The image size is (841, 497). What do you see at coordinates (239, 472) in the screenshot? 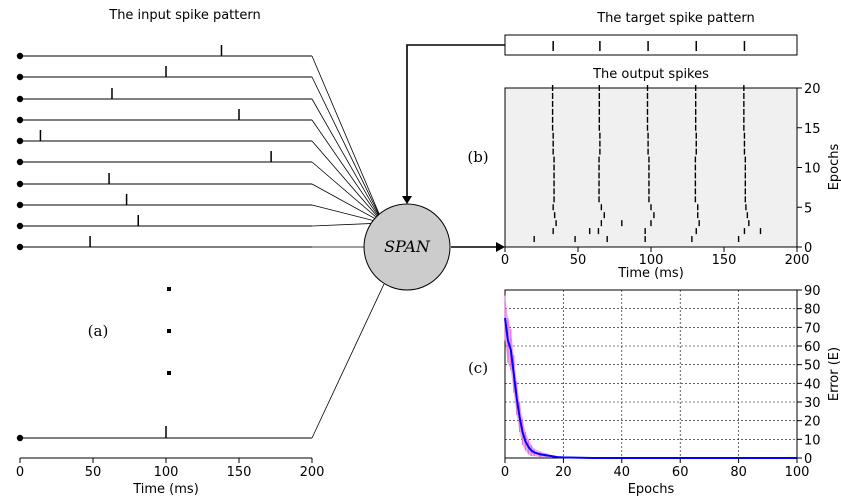
I see `input-x-tick-label: 150` at bounding box center [239, 472].